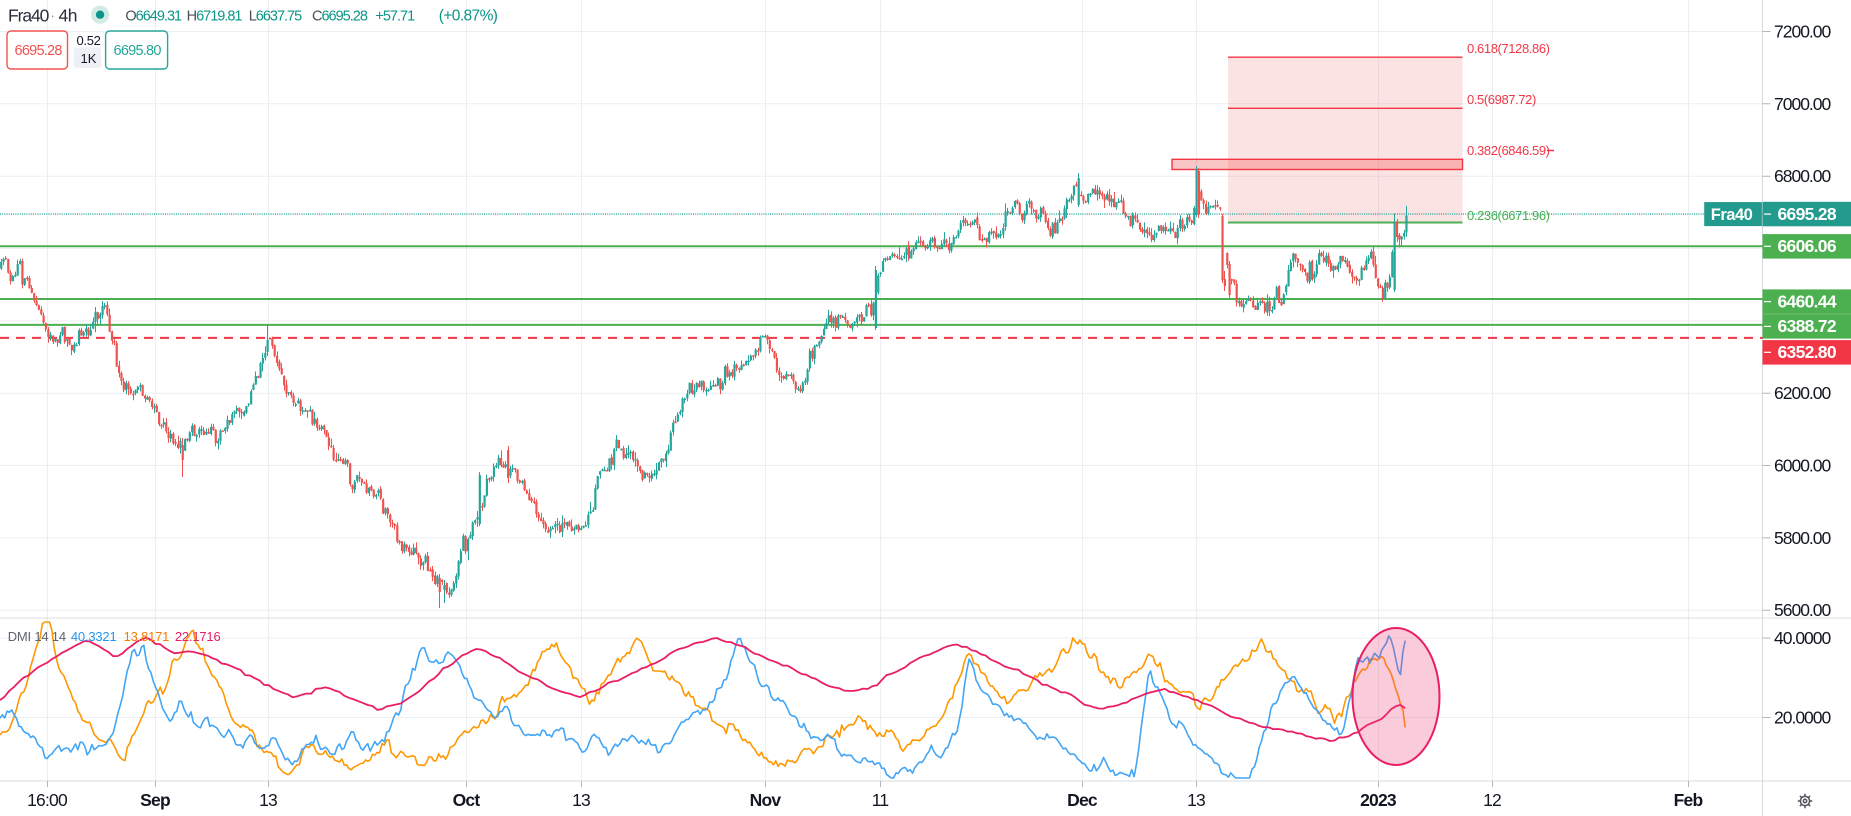 Image resolution: width=1851 pixels, height=816 pixels. I want to click on svg-text: 2023, so click(1378, 800).